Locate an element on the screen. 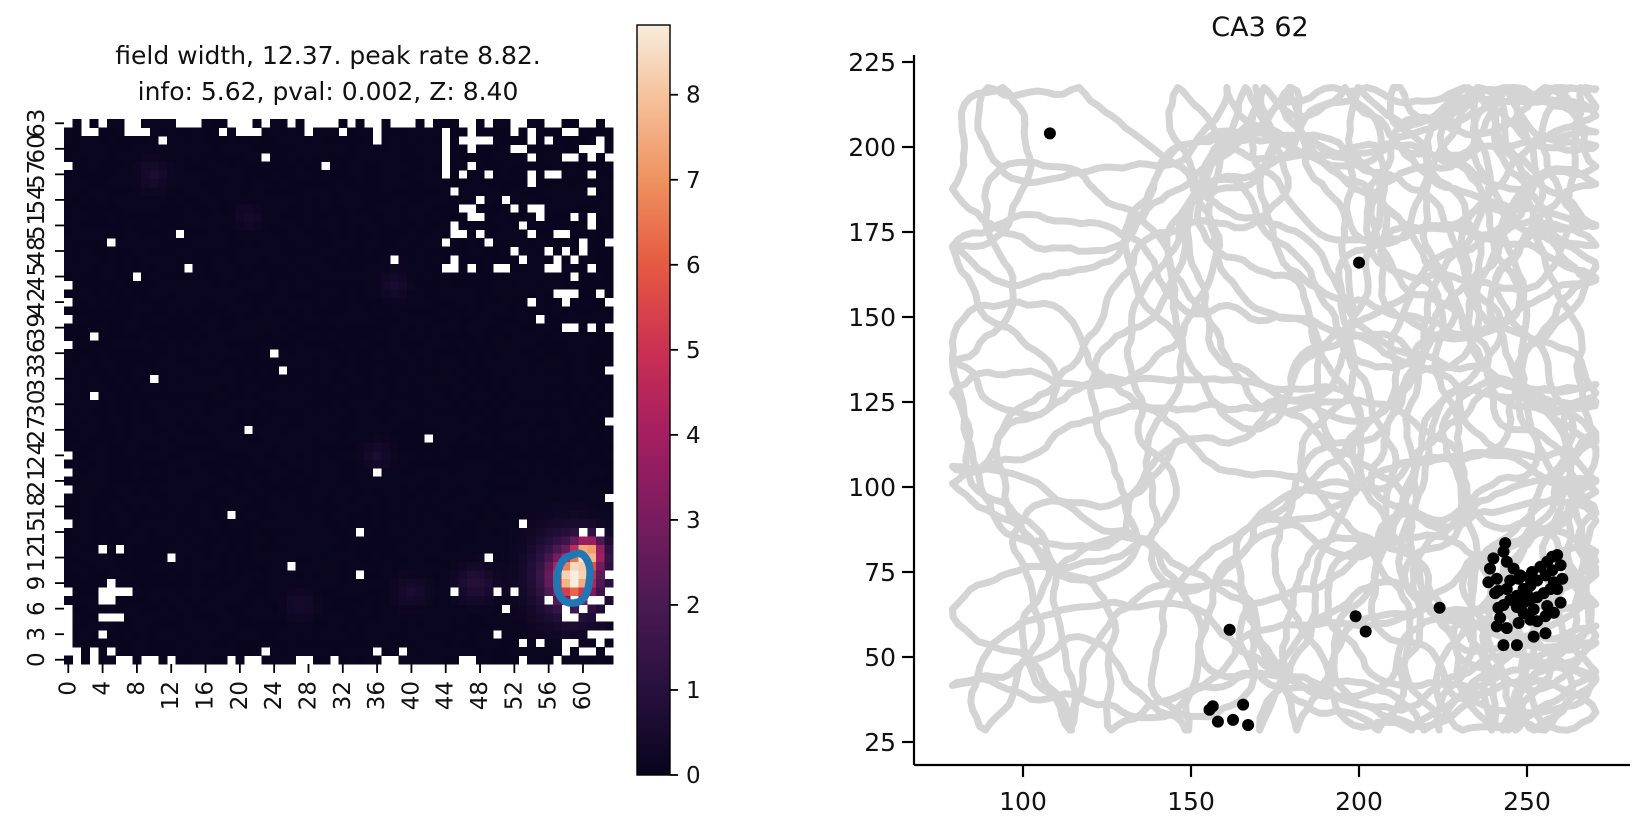 The image size is (1637, 836). svg-text: 56 is located at coordinates (549, 695).